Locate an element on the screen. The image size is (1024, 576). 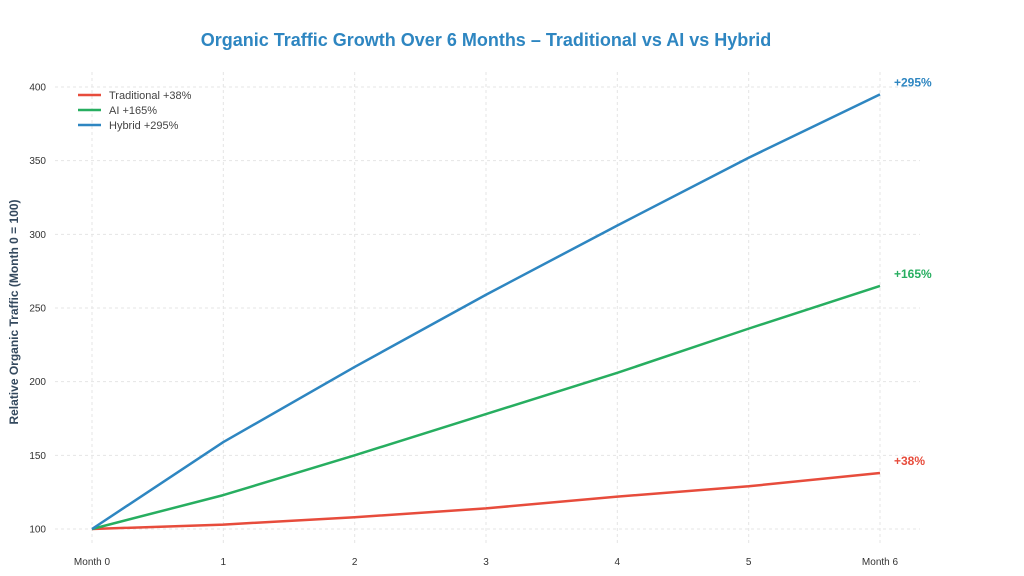
x-tick-label: Month 0 is located at coordinates (92, 562).